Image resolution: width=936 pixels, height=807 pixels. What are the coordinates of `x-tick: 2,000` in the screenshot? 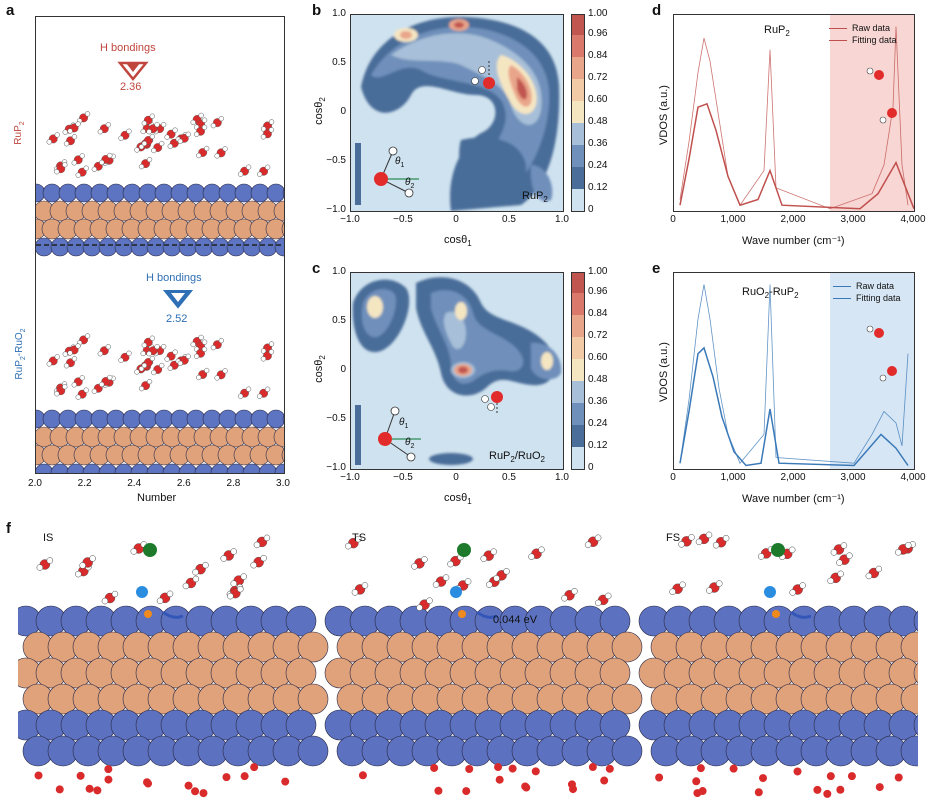 It's located at (793, 477).